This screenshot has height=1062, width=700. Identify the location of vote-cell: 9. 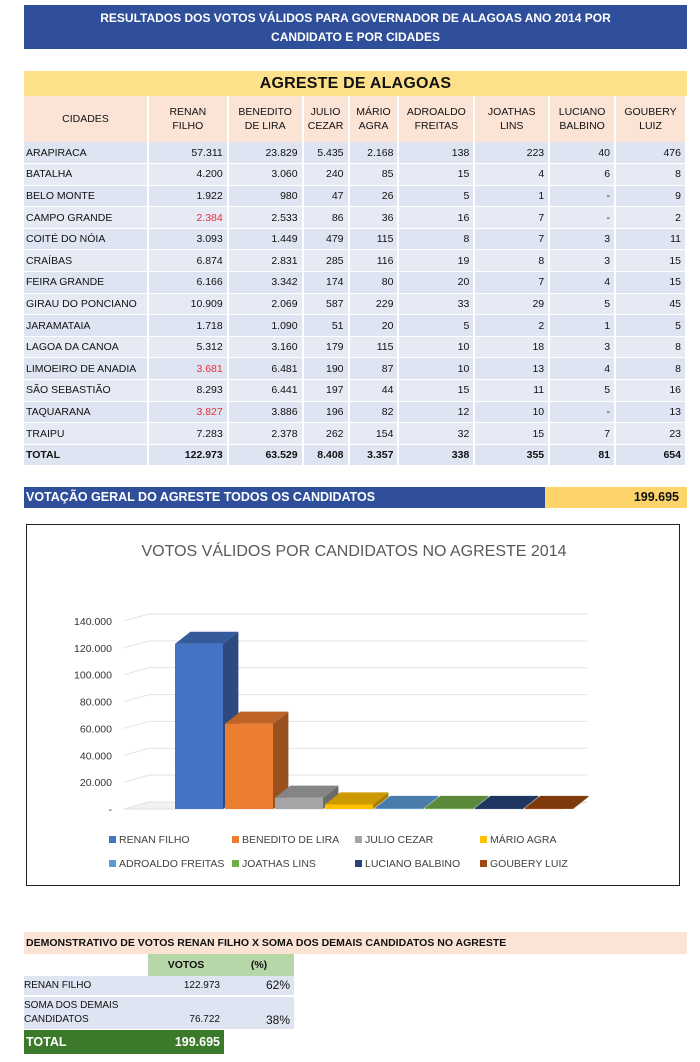
(651, 196).